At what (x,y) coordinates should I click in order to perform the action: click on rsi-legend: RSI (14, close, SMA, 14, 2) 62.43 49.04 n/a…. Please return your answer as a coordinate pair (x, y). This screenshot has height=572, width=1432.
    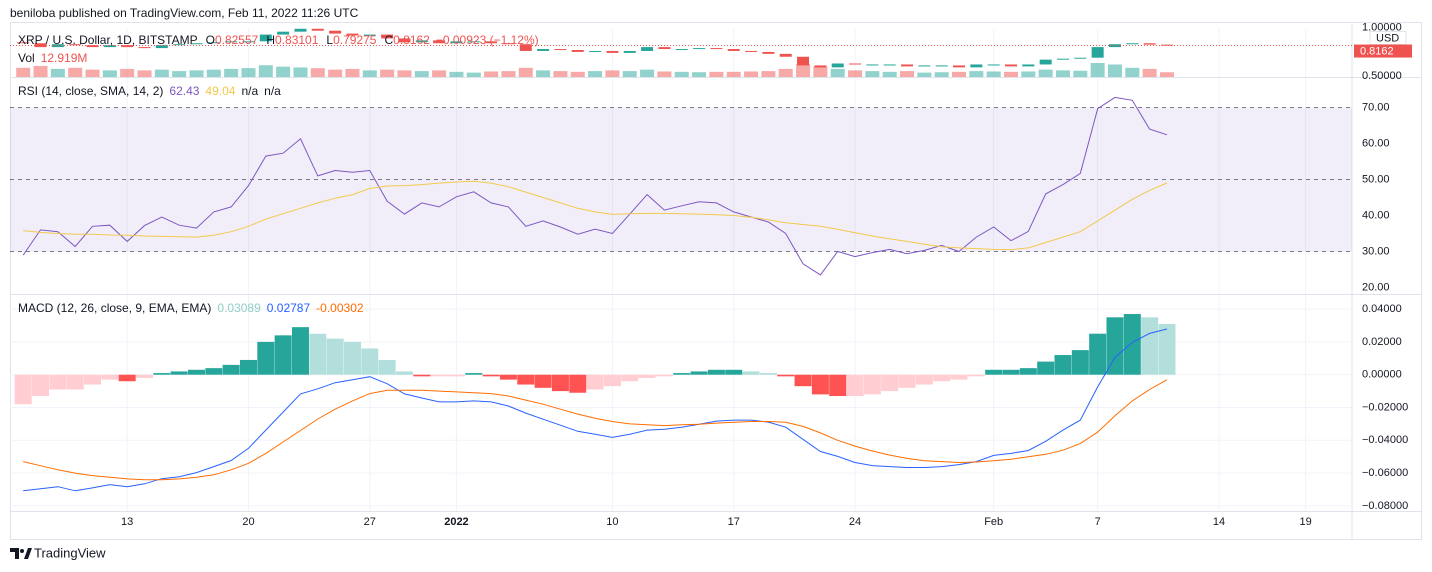
    Looking at the image, I should click on (149, 91).